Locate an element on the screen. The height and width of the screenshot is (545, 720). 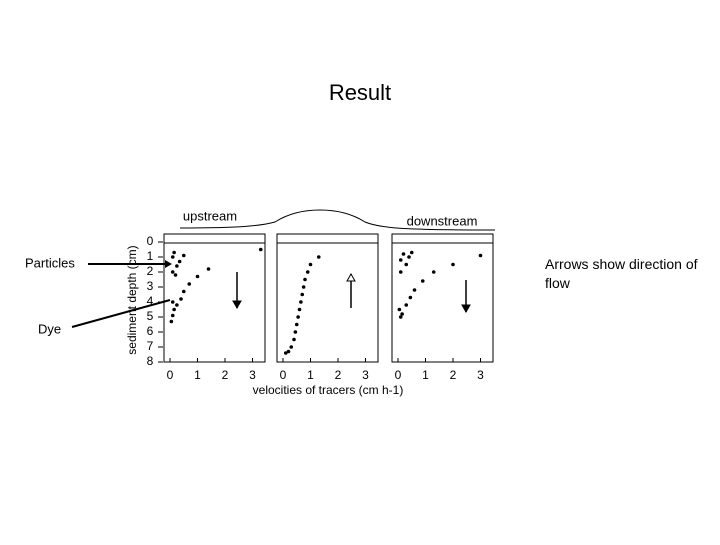
downstream-label: downstream is located at coordinates (442, 220).